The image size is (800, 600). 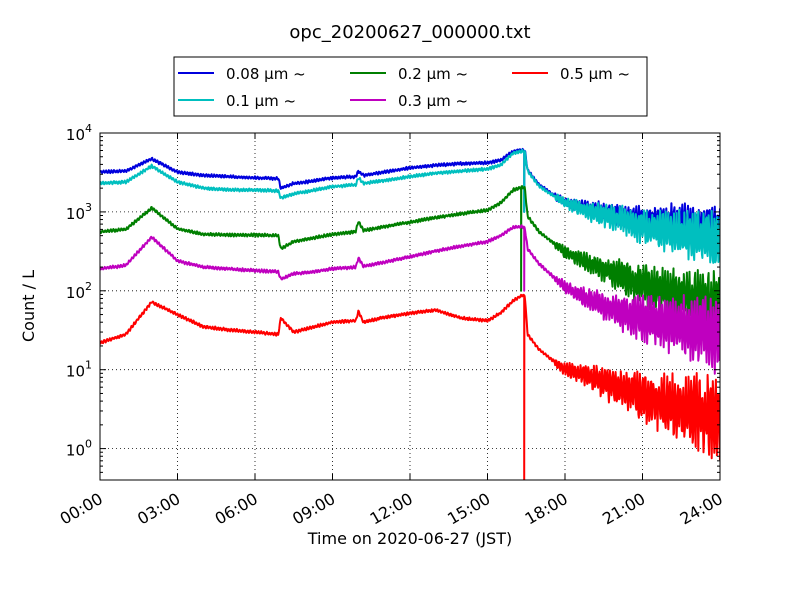 I want to click on legend-label: 0.2 μm ~, so click(x=433, y=74).